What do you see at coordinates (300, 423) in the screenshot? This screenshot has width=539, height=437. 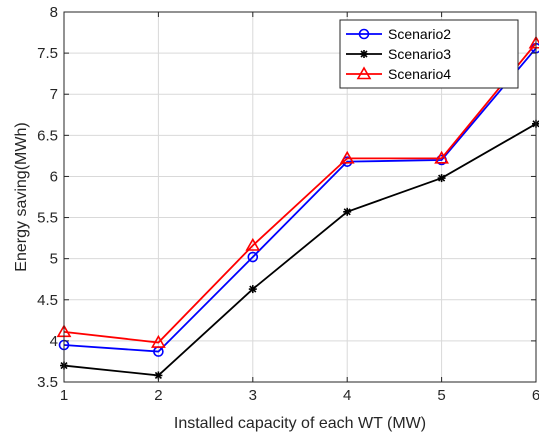 I see `x-axis-title: Installed capacity of each WT (MW)` at bounding box center [300, 423].